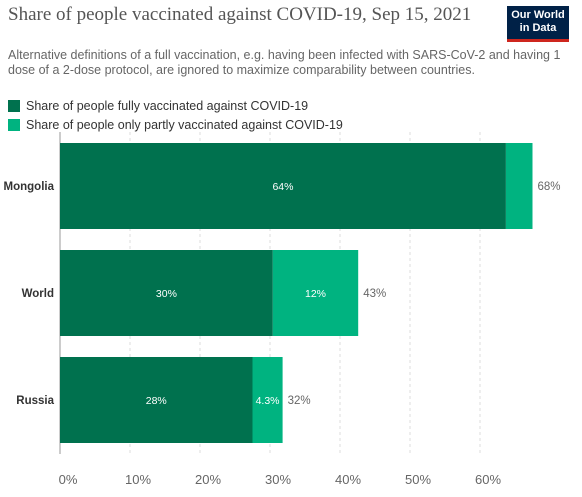  Describe the element at coordinates (14, 105) in the screenshot. I see `legend-swatch-fully` at that location.